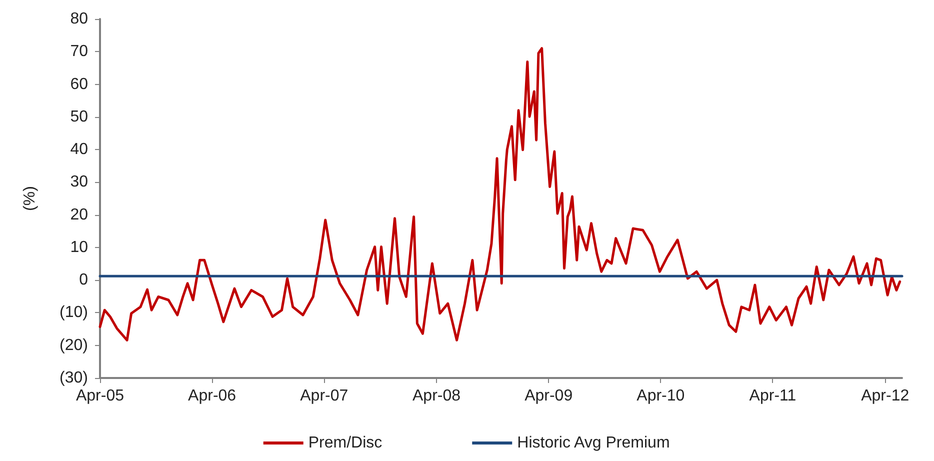 Image resolution: width=934 pixels, height=461 pixels. What do you see at coordinates (593, 443) in the screenshot?
I see `legend-label: Historic Avg Premium` at bounding box center [593, 443].